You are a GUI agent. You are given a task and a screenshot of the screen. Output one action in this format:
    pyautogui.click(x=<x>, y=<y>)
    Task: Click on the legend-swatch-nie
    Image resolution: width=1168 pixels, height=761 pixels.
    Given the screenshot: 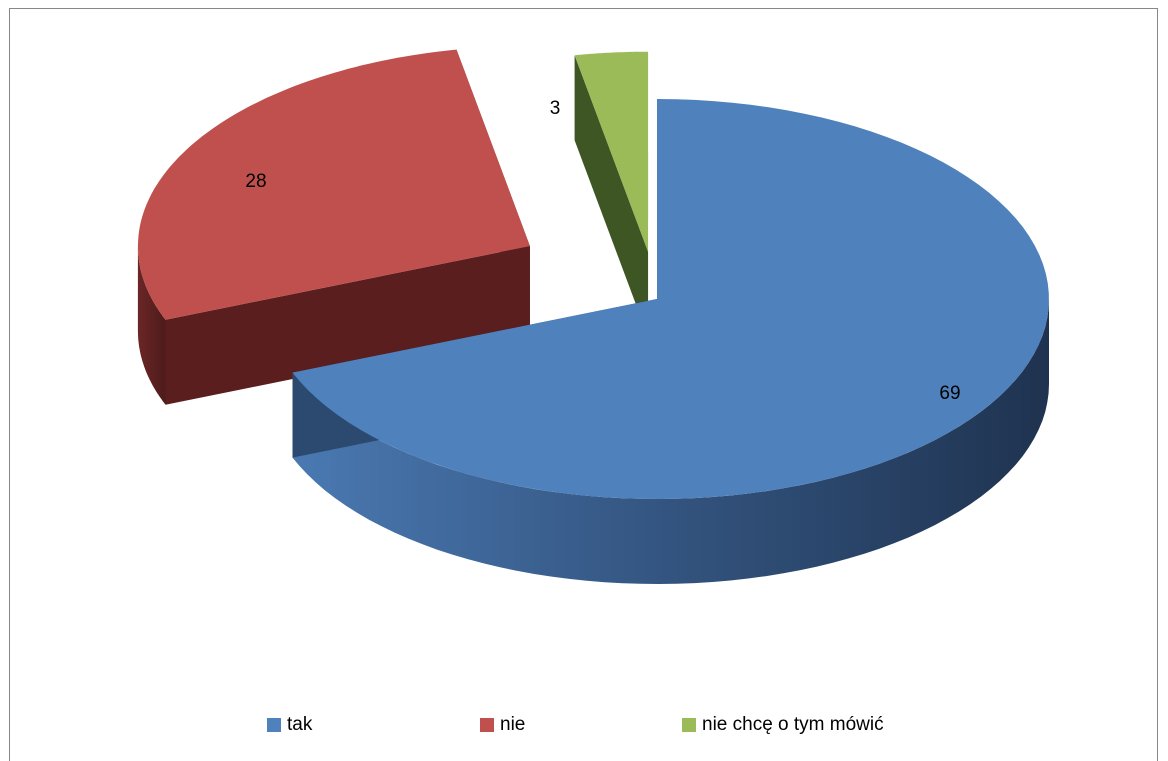 What is the action you would take?
    pyautogui.click(x=487, y=725)
    